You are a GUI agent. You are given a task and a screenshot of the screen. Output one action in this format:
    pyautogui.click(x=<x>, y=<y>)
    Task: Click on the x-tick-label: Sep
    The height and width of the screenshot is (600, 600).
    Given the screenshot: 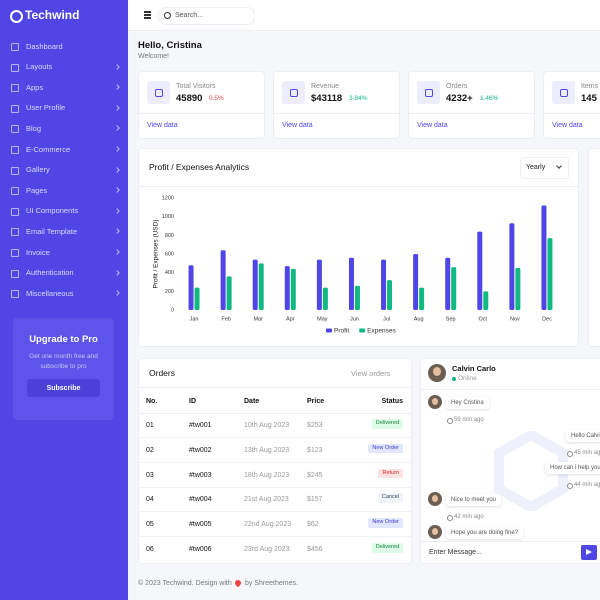 What is the action you would take?
    pyautogui.click(x=451, y=319)
    